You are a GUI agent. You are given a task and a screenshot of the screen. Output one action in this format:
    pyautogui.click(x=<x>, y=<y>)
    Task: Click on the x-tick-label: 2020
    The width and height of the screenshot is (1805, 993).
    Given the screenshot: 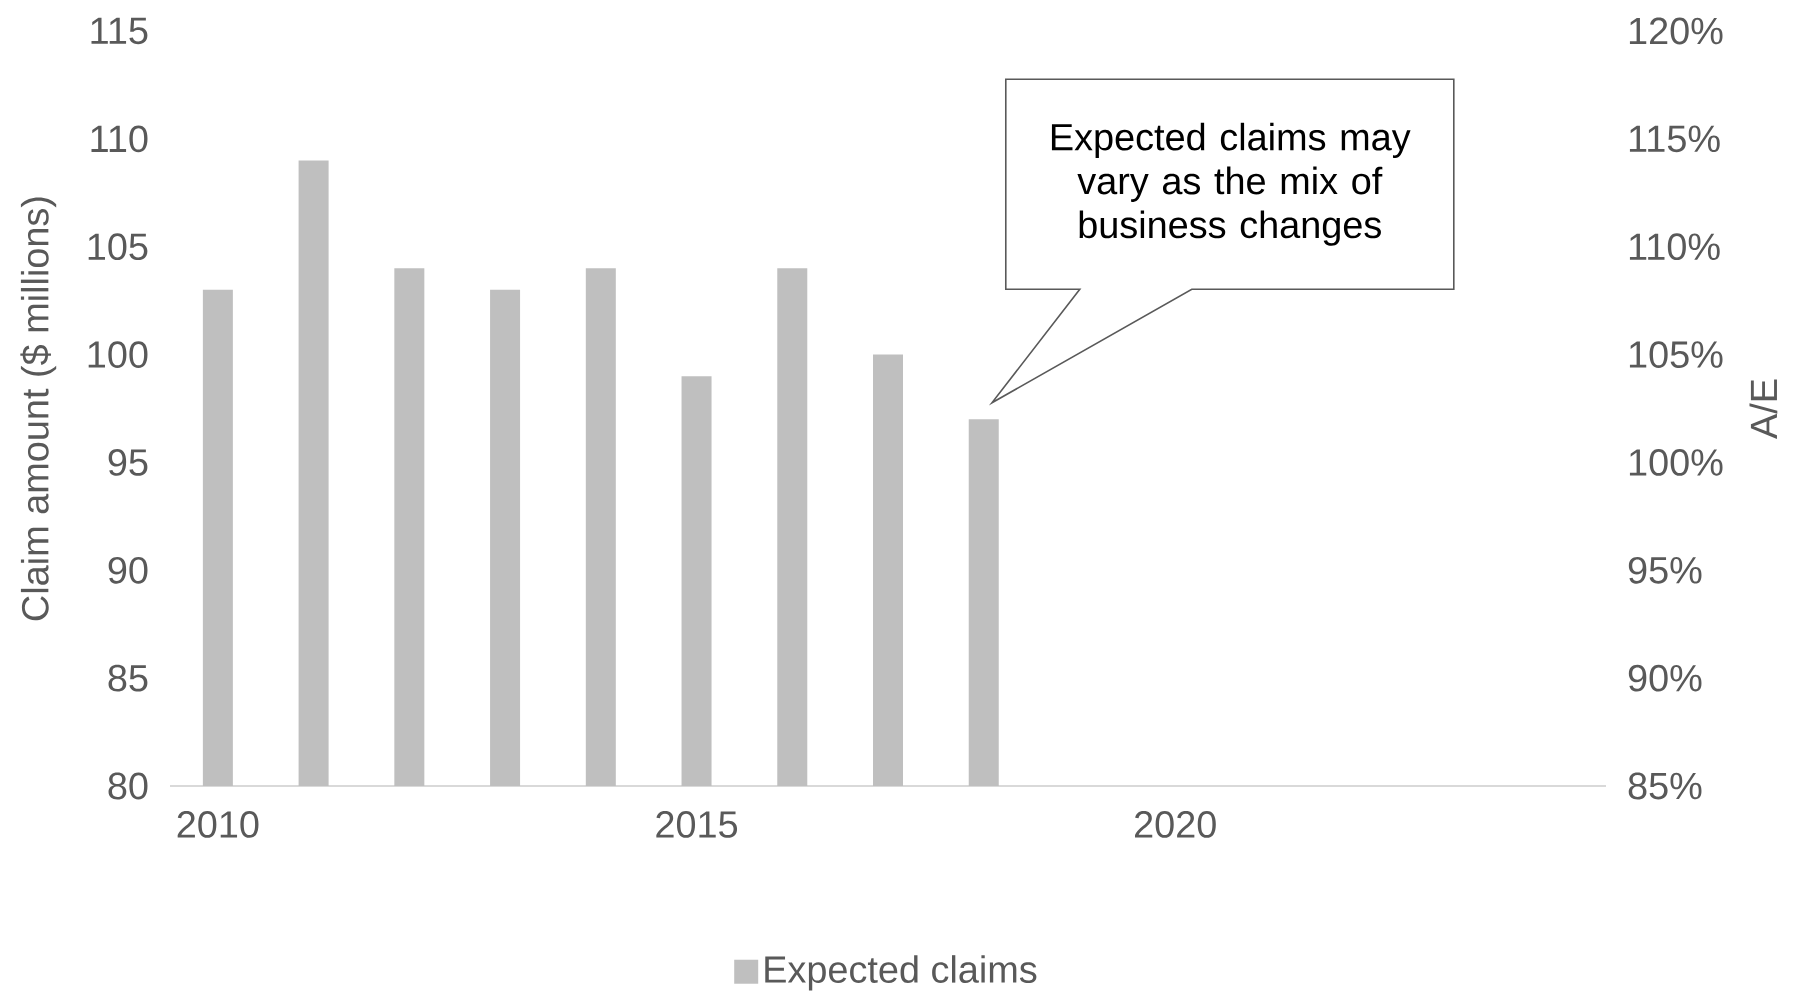 What is the action you would take?
    pyautogui.click(x=1175, y=824)
    